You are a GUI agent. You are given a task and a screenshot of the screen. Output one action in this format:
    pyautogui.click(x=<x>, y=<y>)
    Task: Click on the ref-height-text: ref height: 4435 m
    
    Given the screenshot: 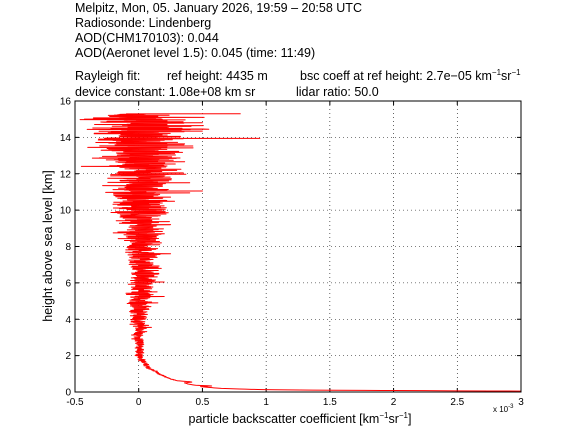 What is the action you would take?
    pyautogui.click(x=217, y=76)
    